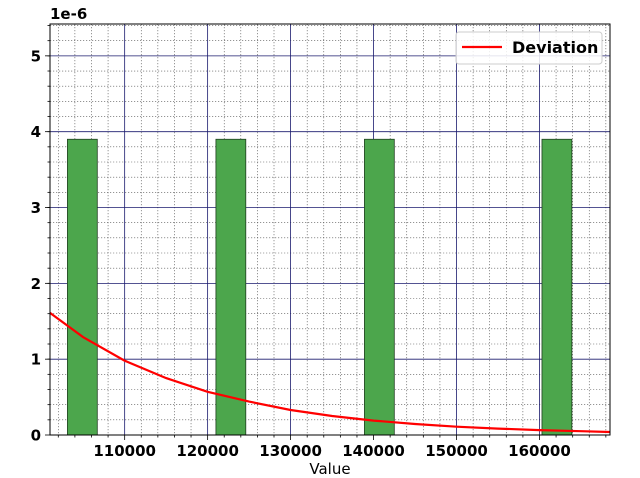 The image size is (640, 478). I want to click on y-tick-label: 2, so click(36, 284).